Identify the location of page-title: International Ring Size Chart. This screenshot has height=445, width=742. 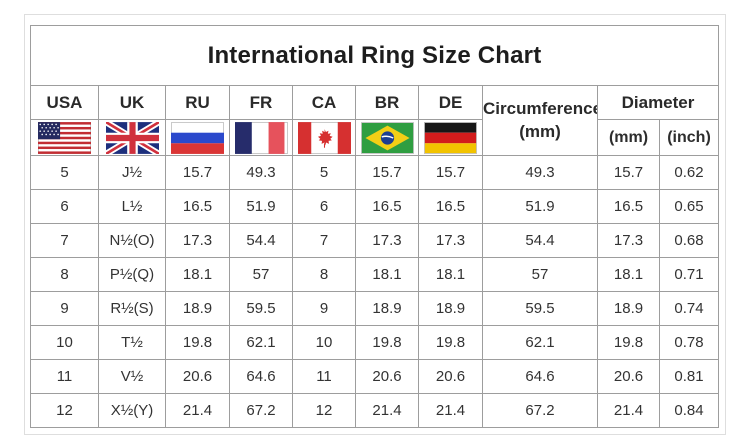
(374, 55).